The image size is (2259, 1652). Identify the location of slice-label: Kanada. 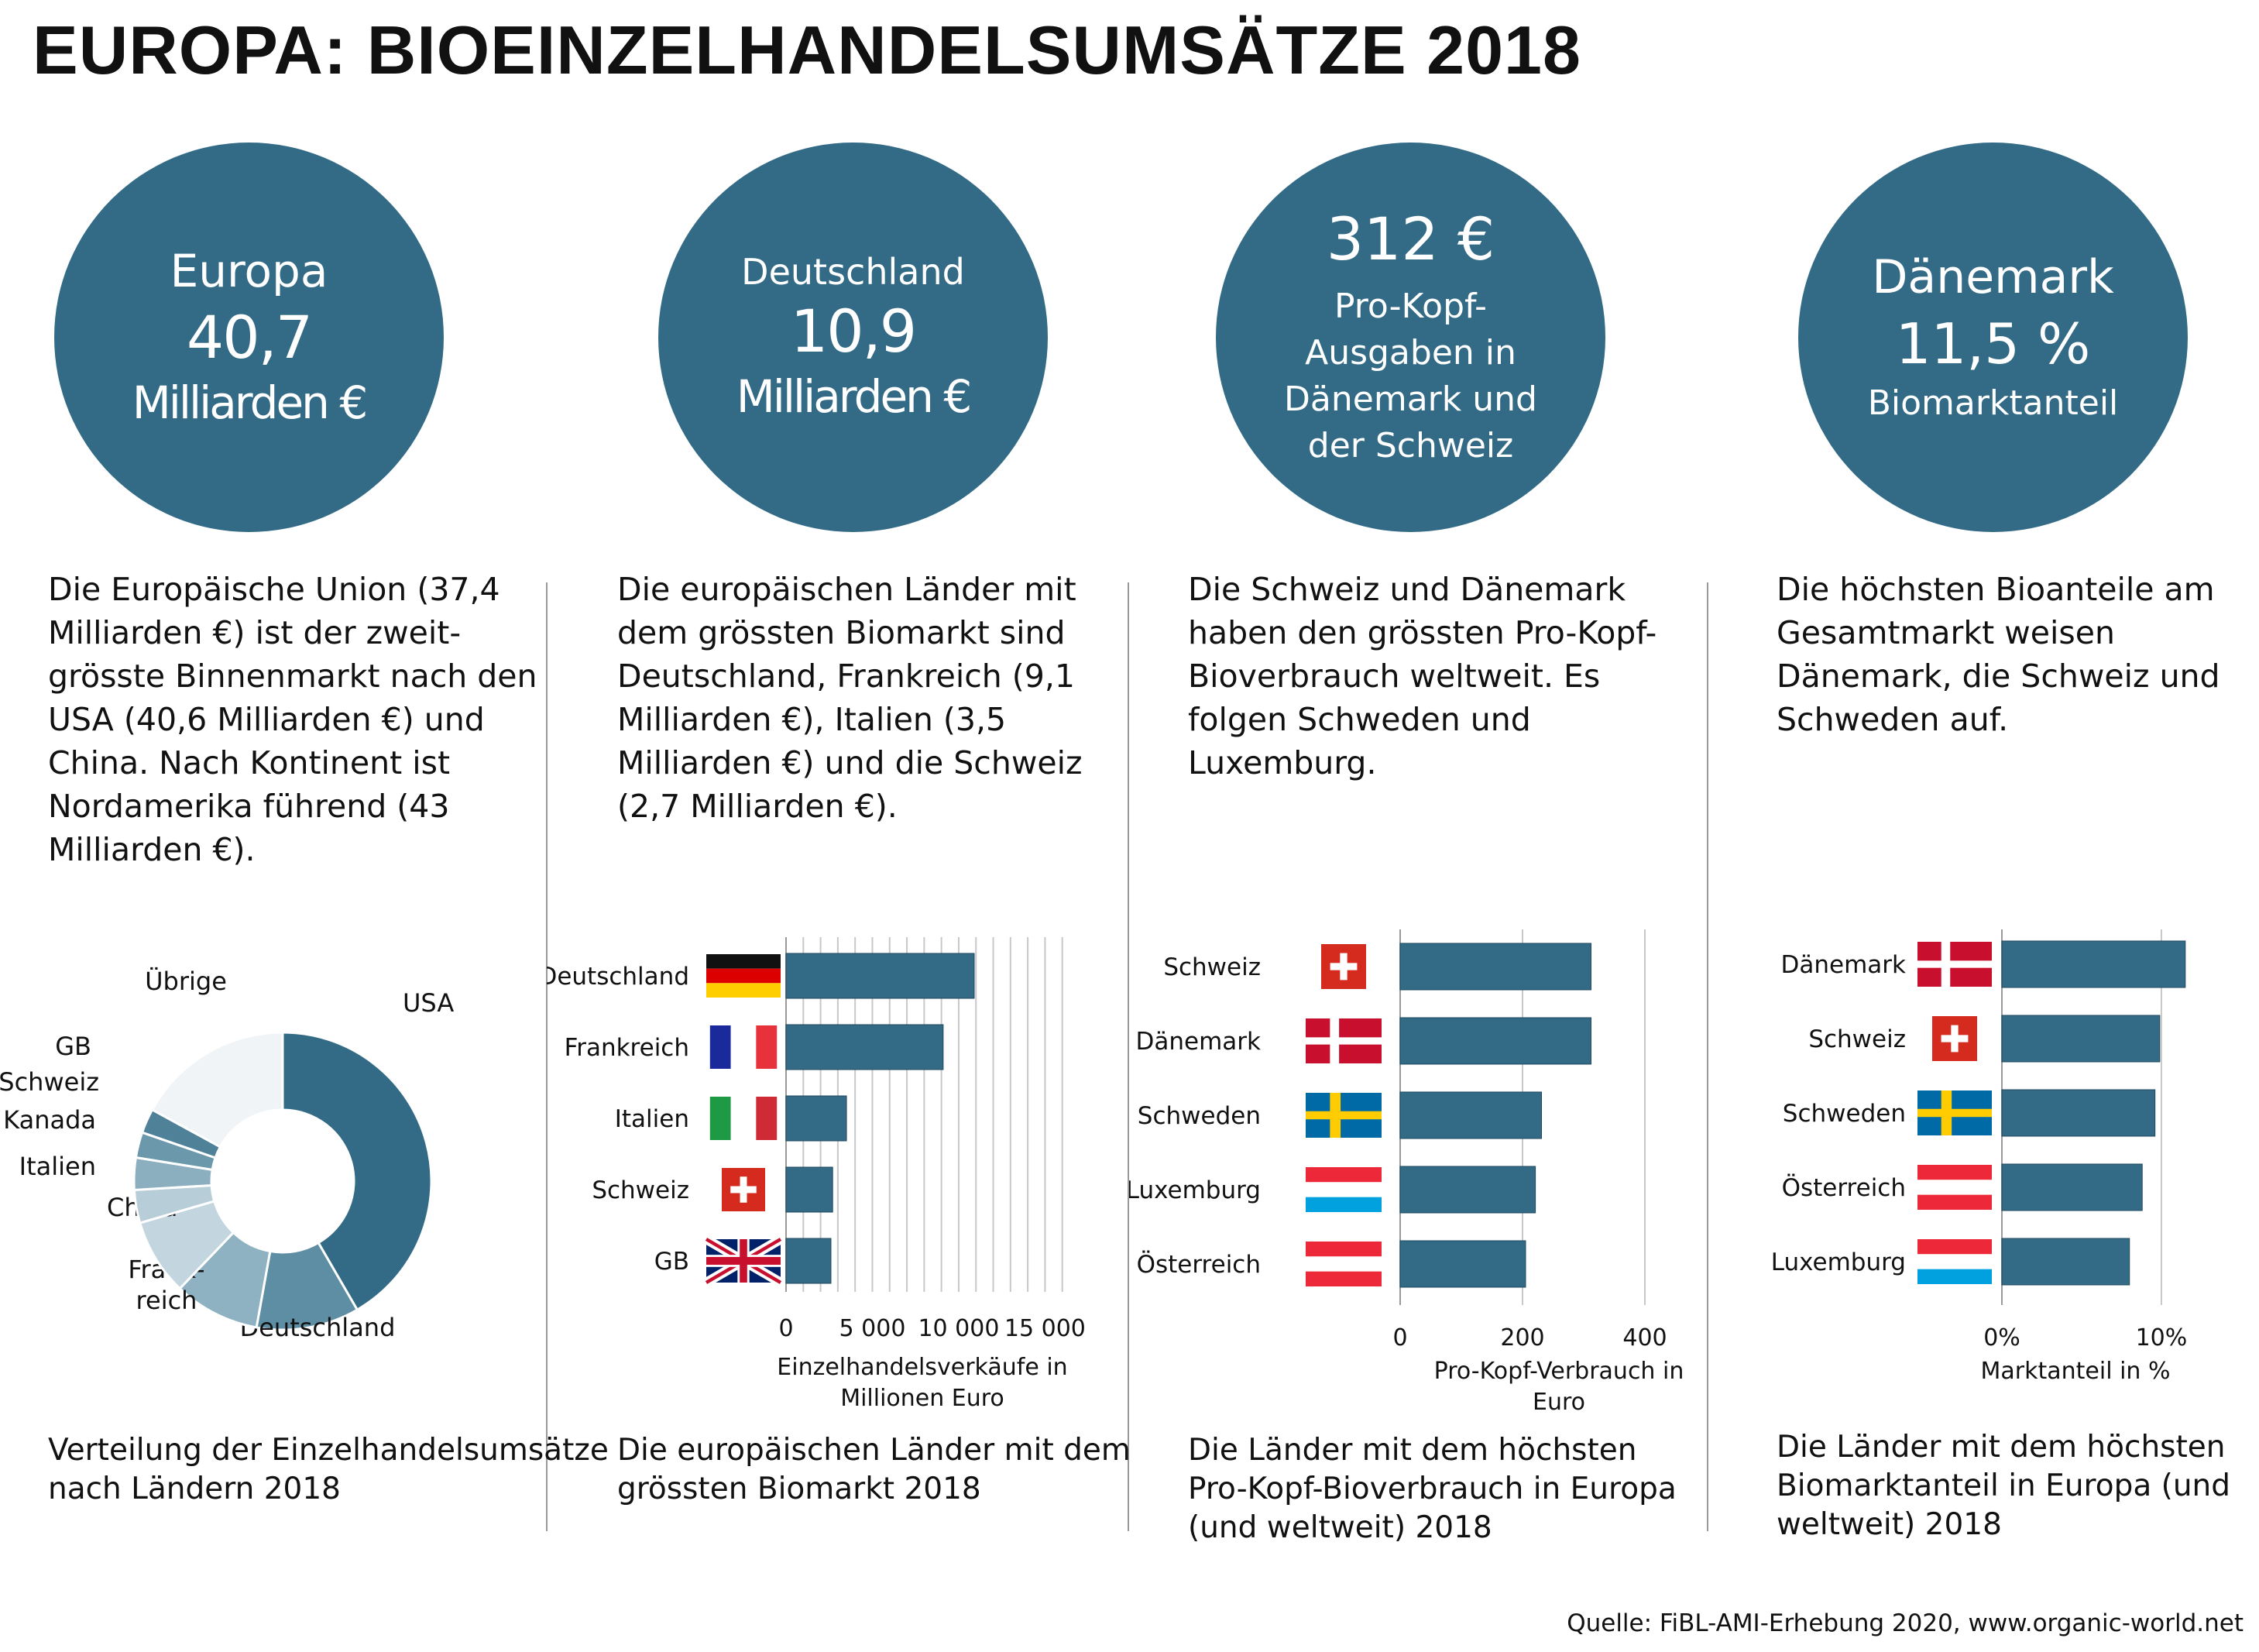
(50, 1120).